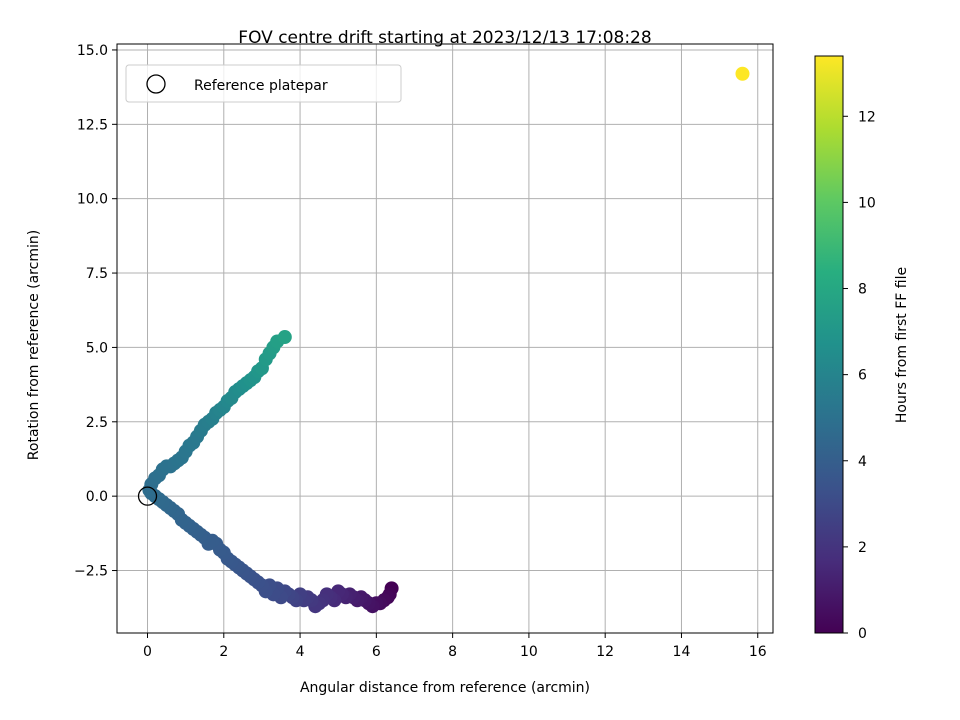  I want to click on x-tick-label: 8, so click(452, 652).